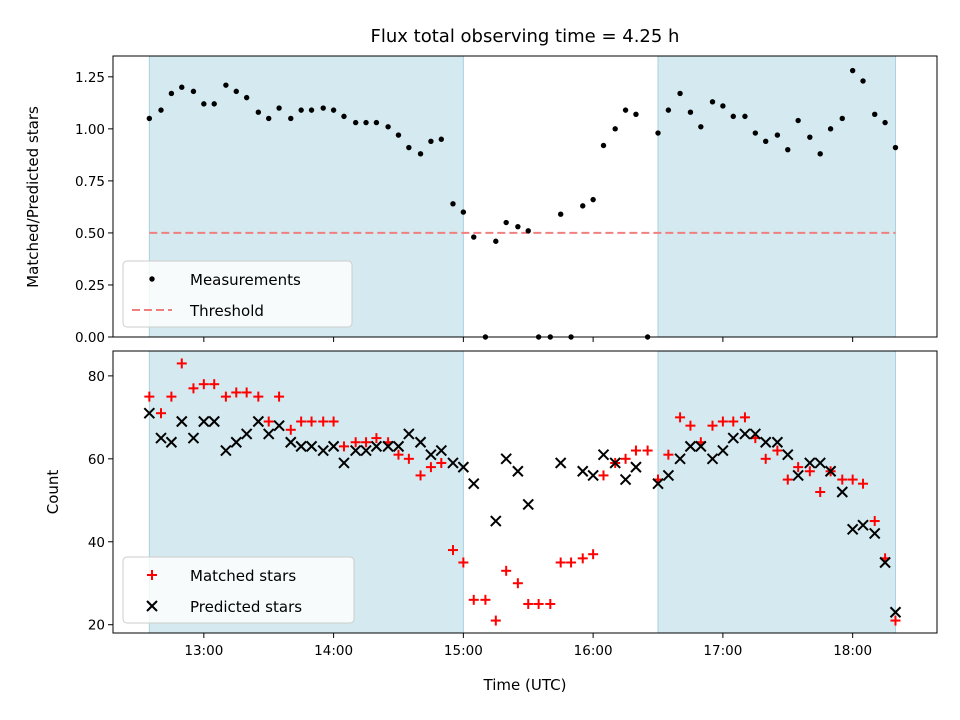 This screenshot has height=720, width=960. I want to click on top-y-axis-label: Matched/Predicted stars, so click(33, 197).